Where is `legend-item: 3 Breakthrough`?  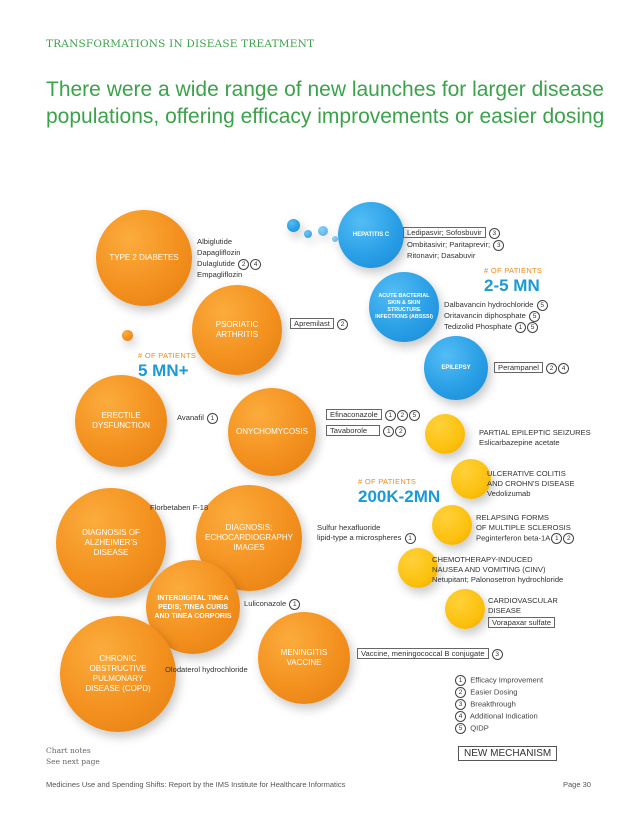
legend-item: 3 Breakthrough is located at coordinates (485, 704).